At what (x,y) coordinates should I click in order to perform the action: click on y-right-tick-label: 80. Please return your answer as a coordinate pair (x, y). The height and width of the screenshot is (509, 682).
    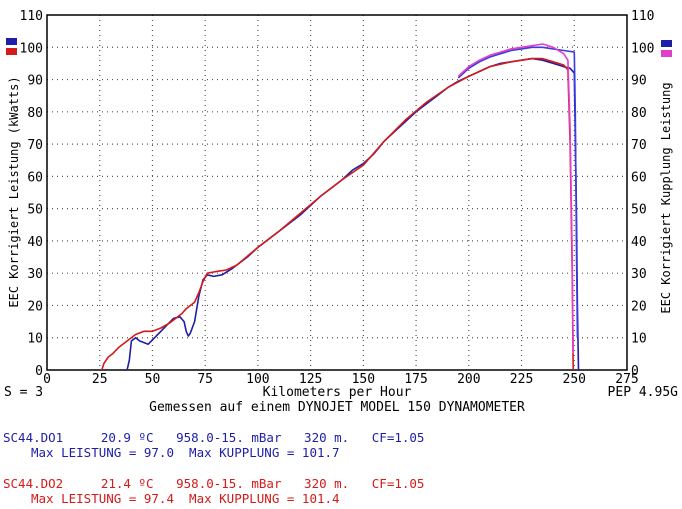
    Looking at the image, I should click on (639, 113).